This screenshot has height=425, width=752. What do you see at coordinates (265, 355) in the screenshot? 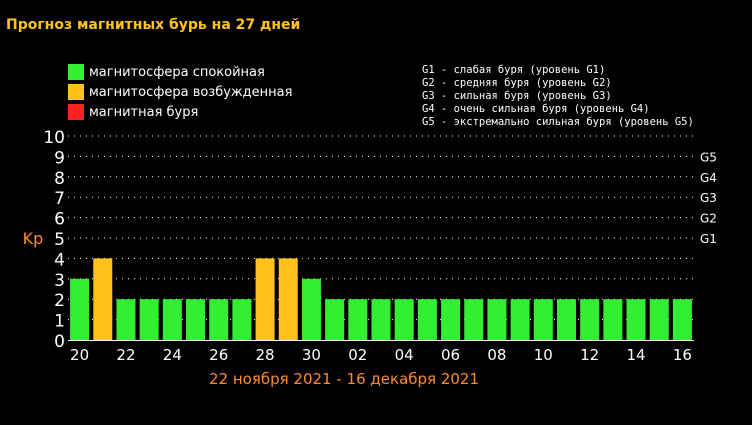
I see `x-tick-label: 28` at bounding box center [265, 355].